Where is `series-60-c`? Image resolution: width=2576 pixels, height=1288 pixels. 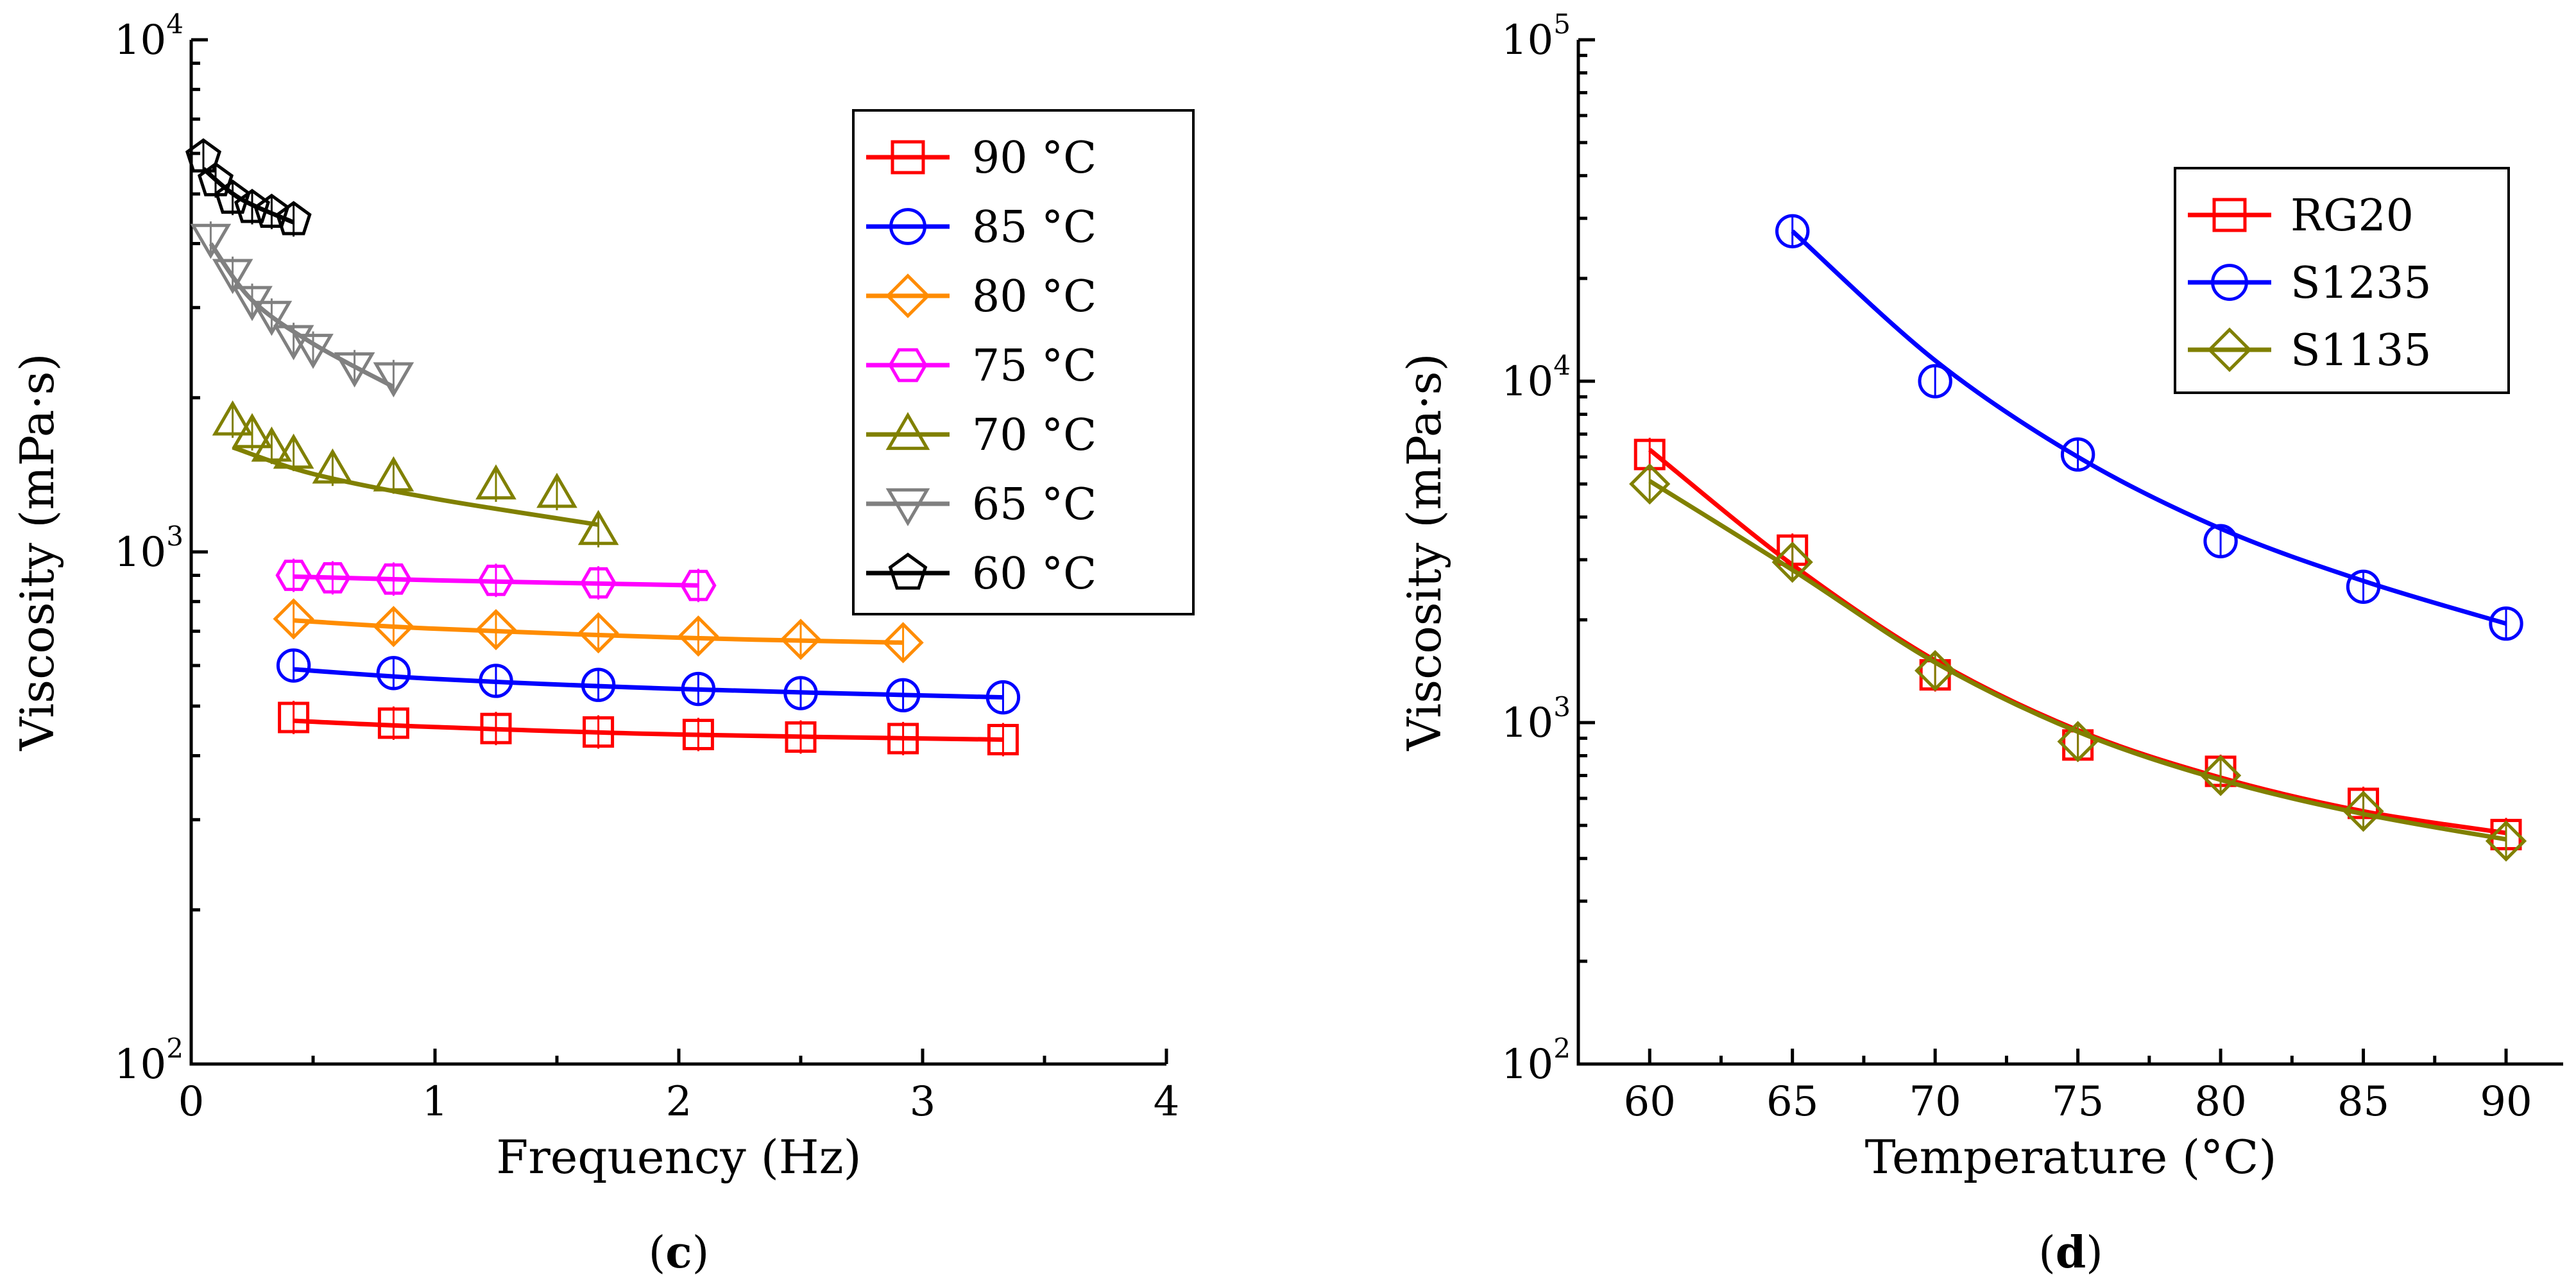 series-60-c is located at coordinates (249, 187).